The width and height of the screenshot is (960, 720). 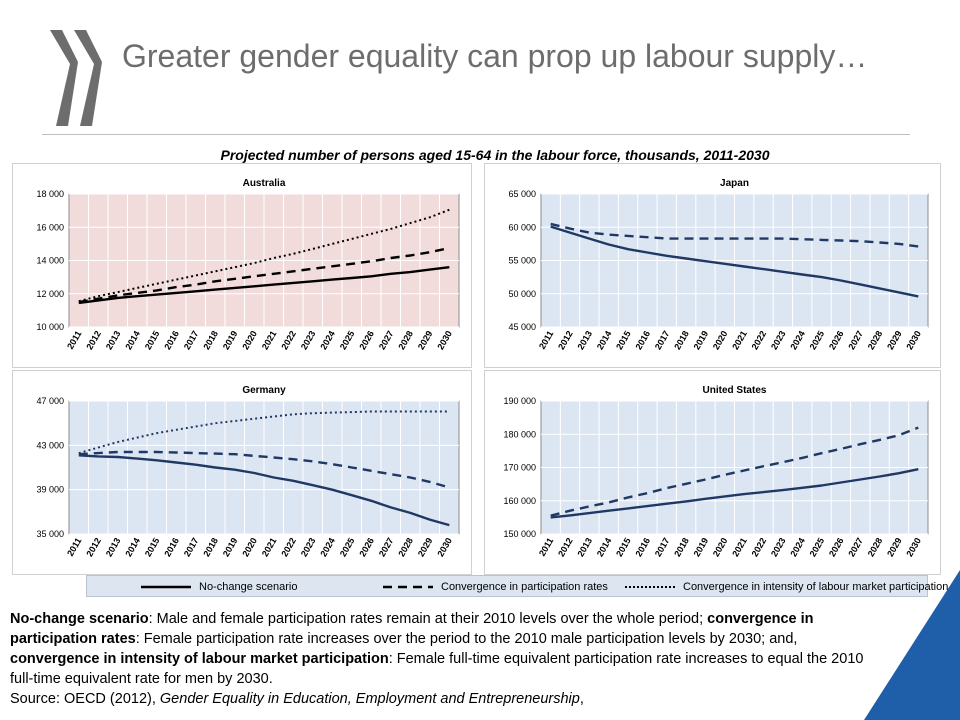 What do you see at coordinates (522, 261) in the screenshot?
I see `y-tick-label: 55 000` at bounding box center [522, 261].